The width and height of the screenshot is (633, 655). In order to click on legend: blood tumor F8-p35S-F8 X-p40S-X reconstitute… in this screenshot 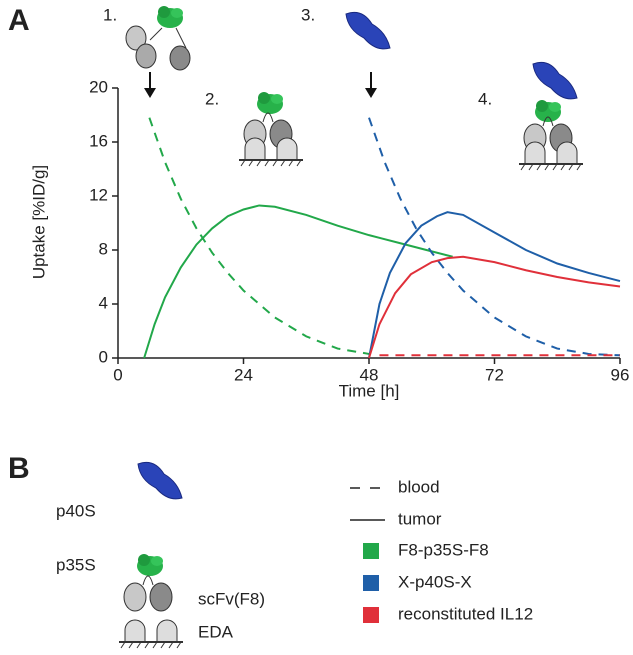, I will do `click(441, 550)`.